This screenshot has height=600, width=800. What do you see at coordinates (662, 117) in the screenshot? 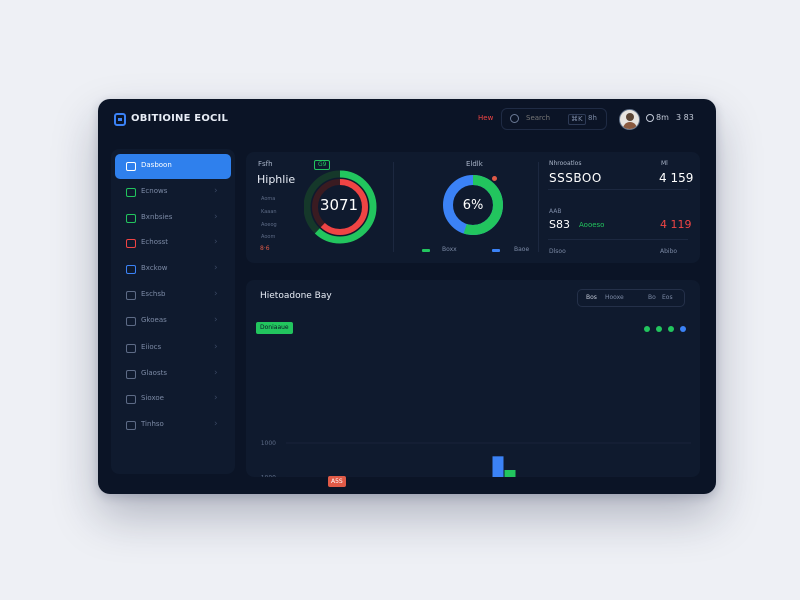
I see `user-label: 8m` at bounding box center [662, 117].